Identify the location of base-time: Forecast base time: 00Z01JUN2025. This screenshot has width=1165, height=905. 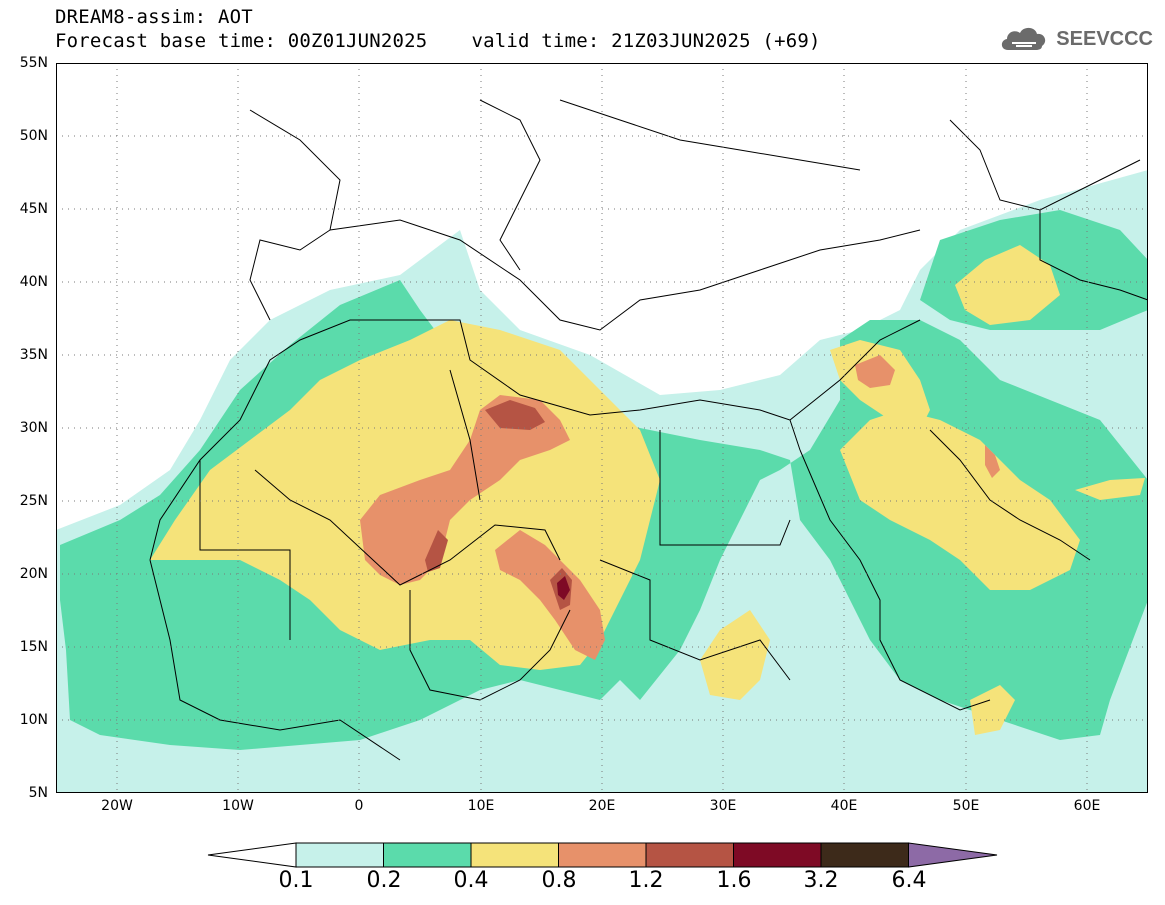
(241, 41).